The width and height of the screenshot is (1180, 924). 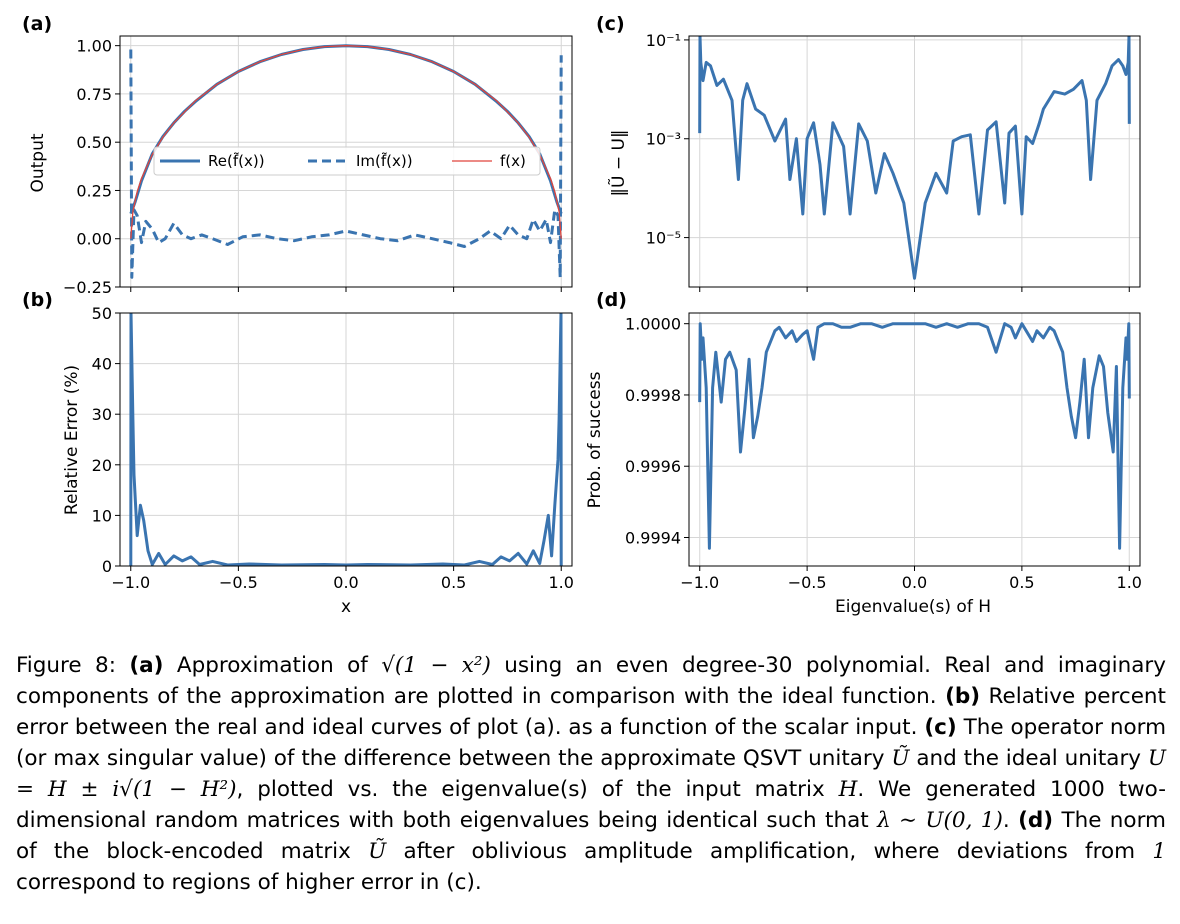 I want to click on panel-b-grid, so click(x=346, y=439).